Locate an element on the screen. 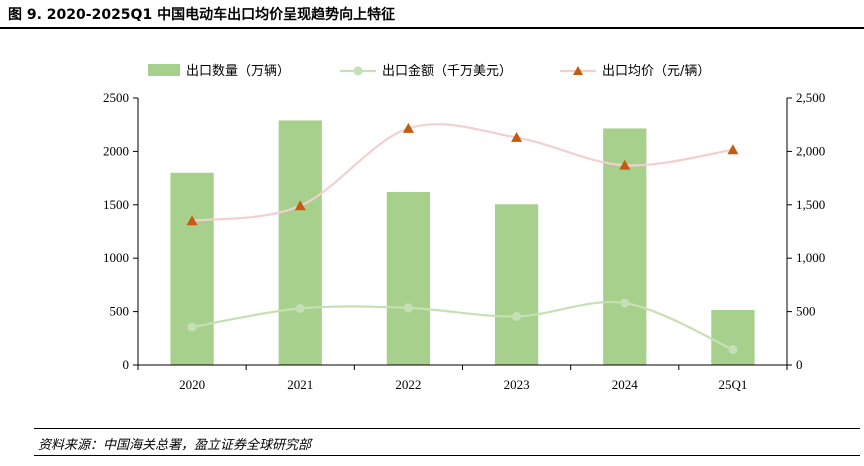 This screenshot has width=864, height=466. figure-title: 图 9. 2020-2025Q1 中国电动车出口均价呈现趋势向上特征 is located at coordinates (202, 15).